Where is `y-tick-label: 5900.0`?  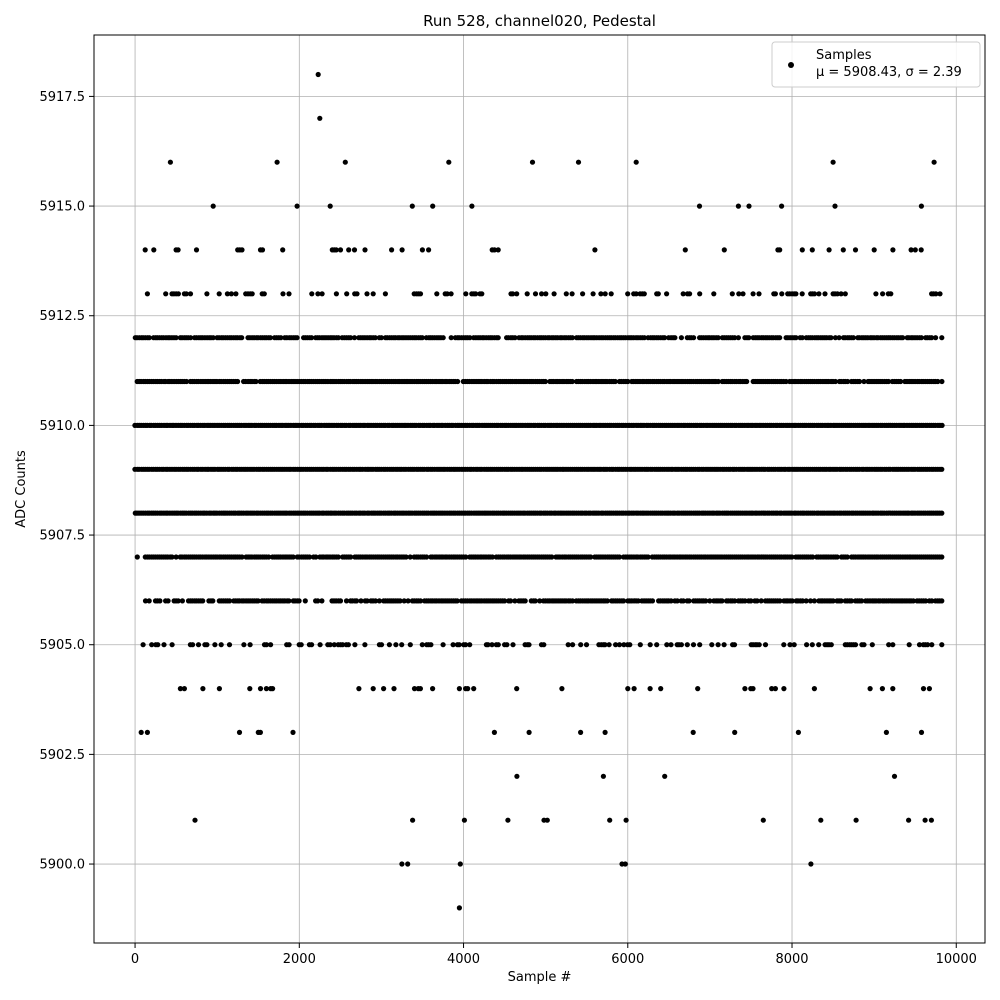
y-tick-label: 5900.0 is located at coordinates (63, 865).